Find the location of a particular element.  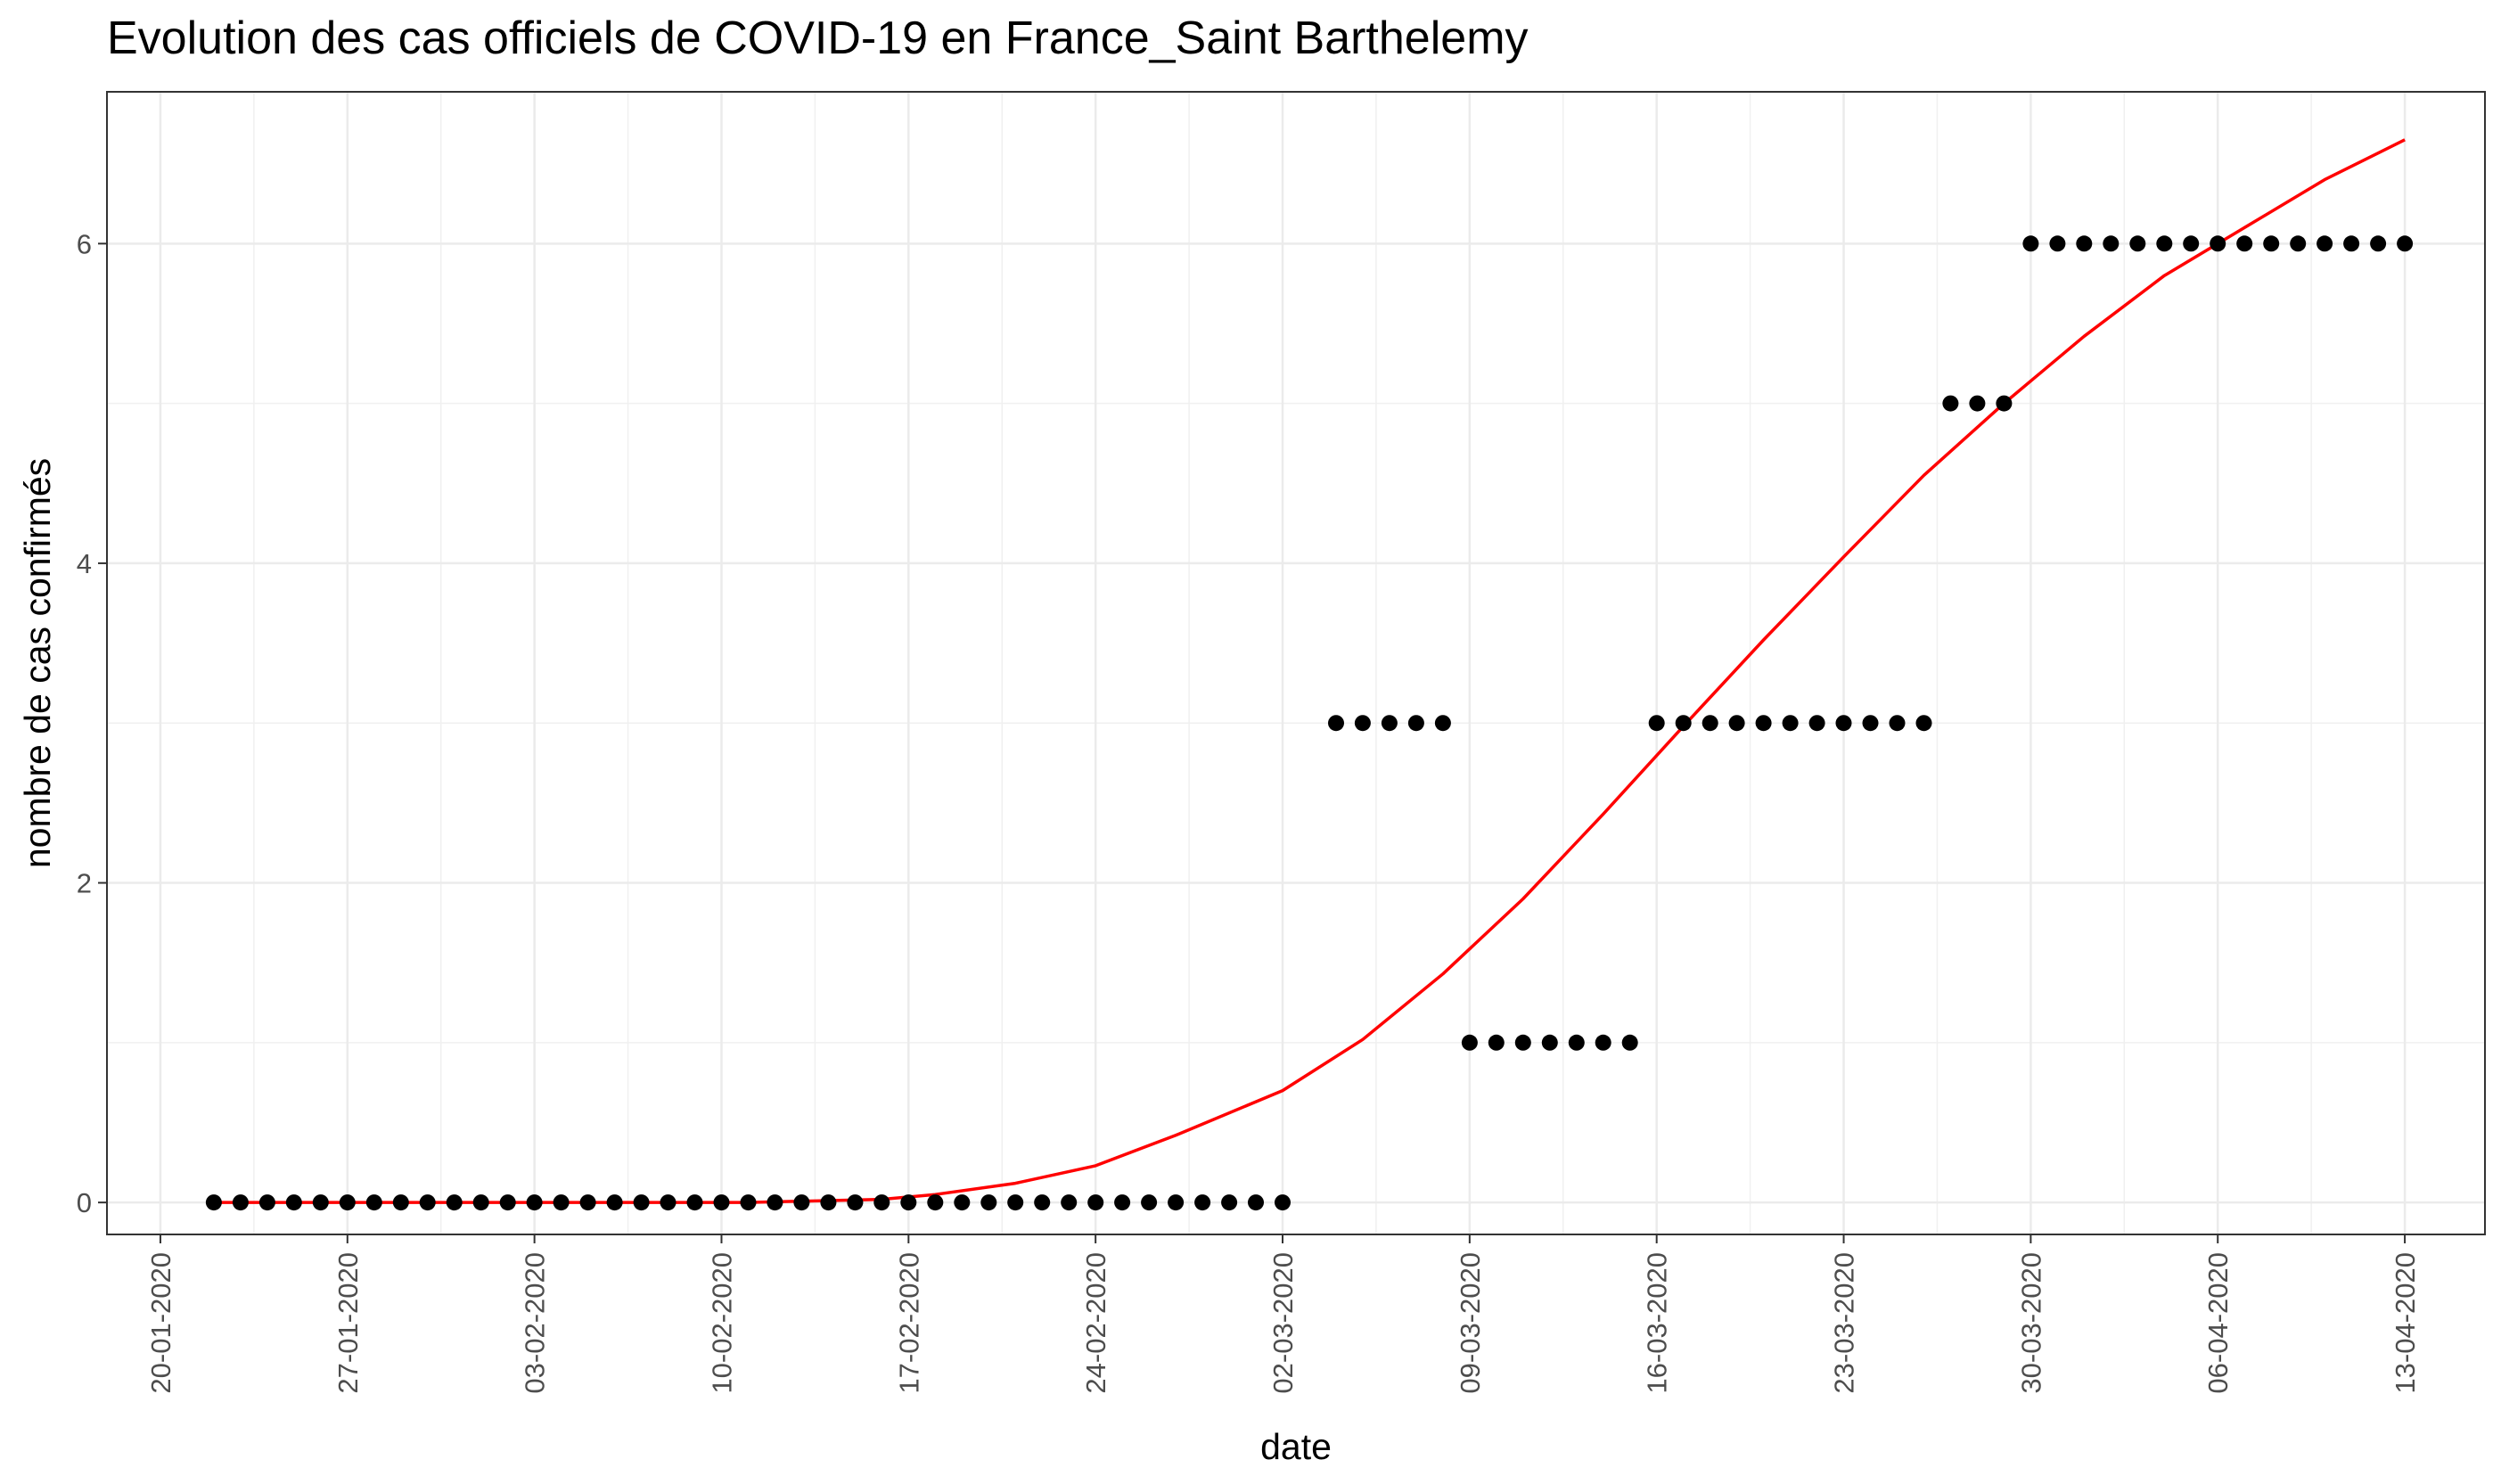

x-tick-label: 09-03-2020 is located at coordinates (1470, 1323).